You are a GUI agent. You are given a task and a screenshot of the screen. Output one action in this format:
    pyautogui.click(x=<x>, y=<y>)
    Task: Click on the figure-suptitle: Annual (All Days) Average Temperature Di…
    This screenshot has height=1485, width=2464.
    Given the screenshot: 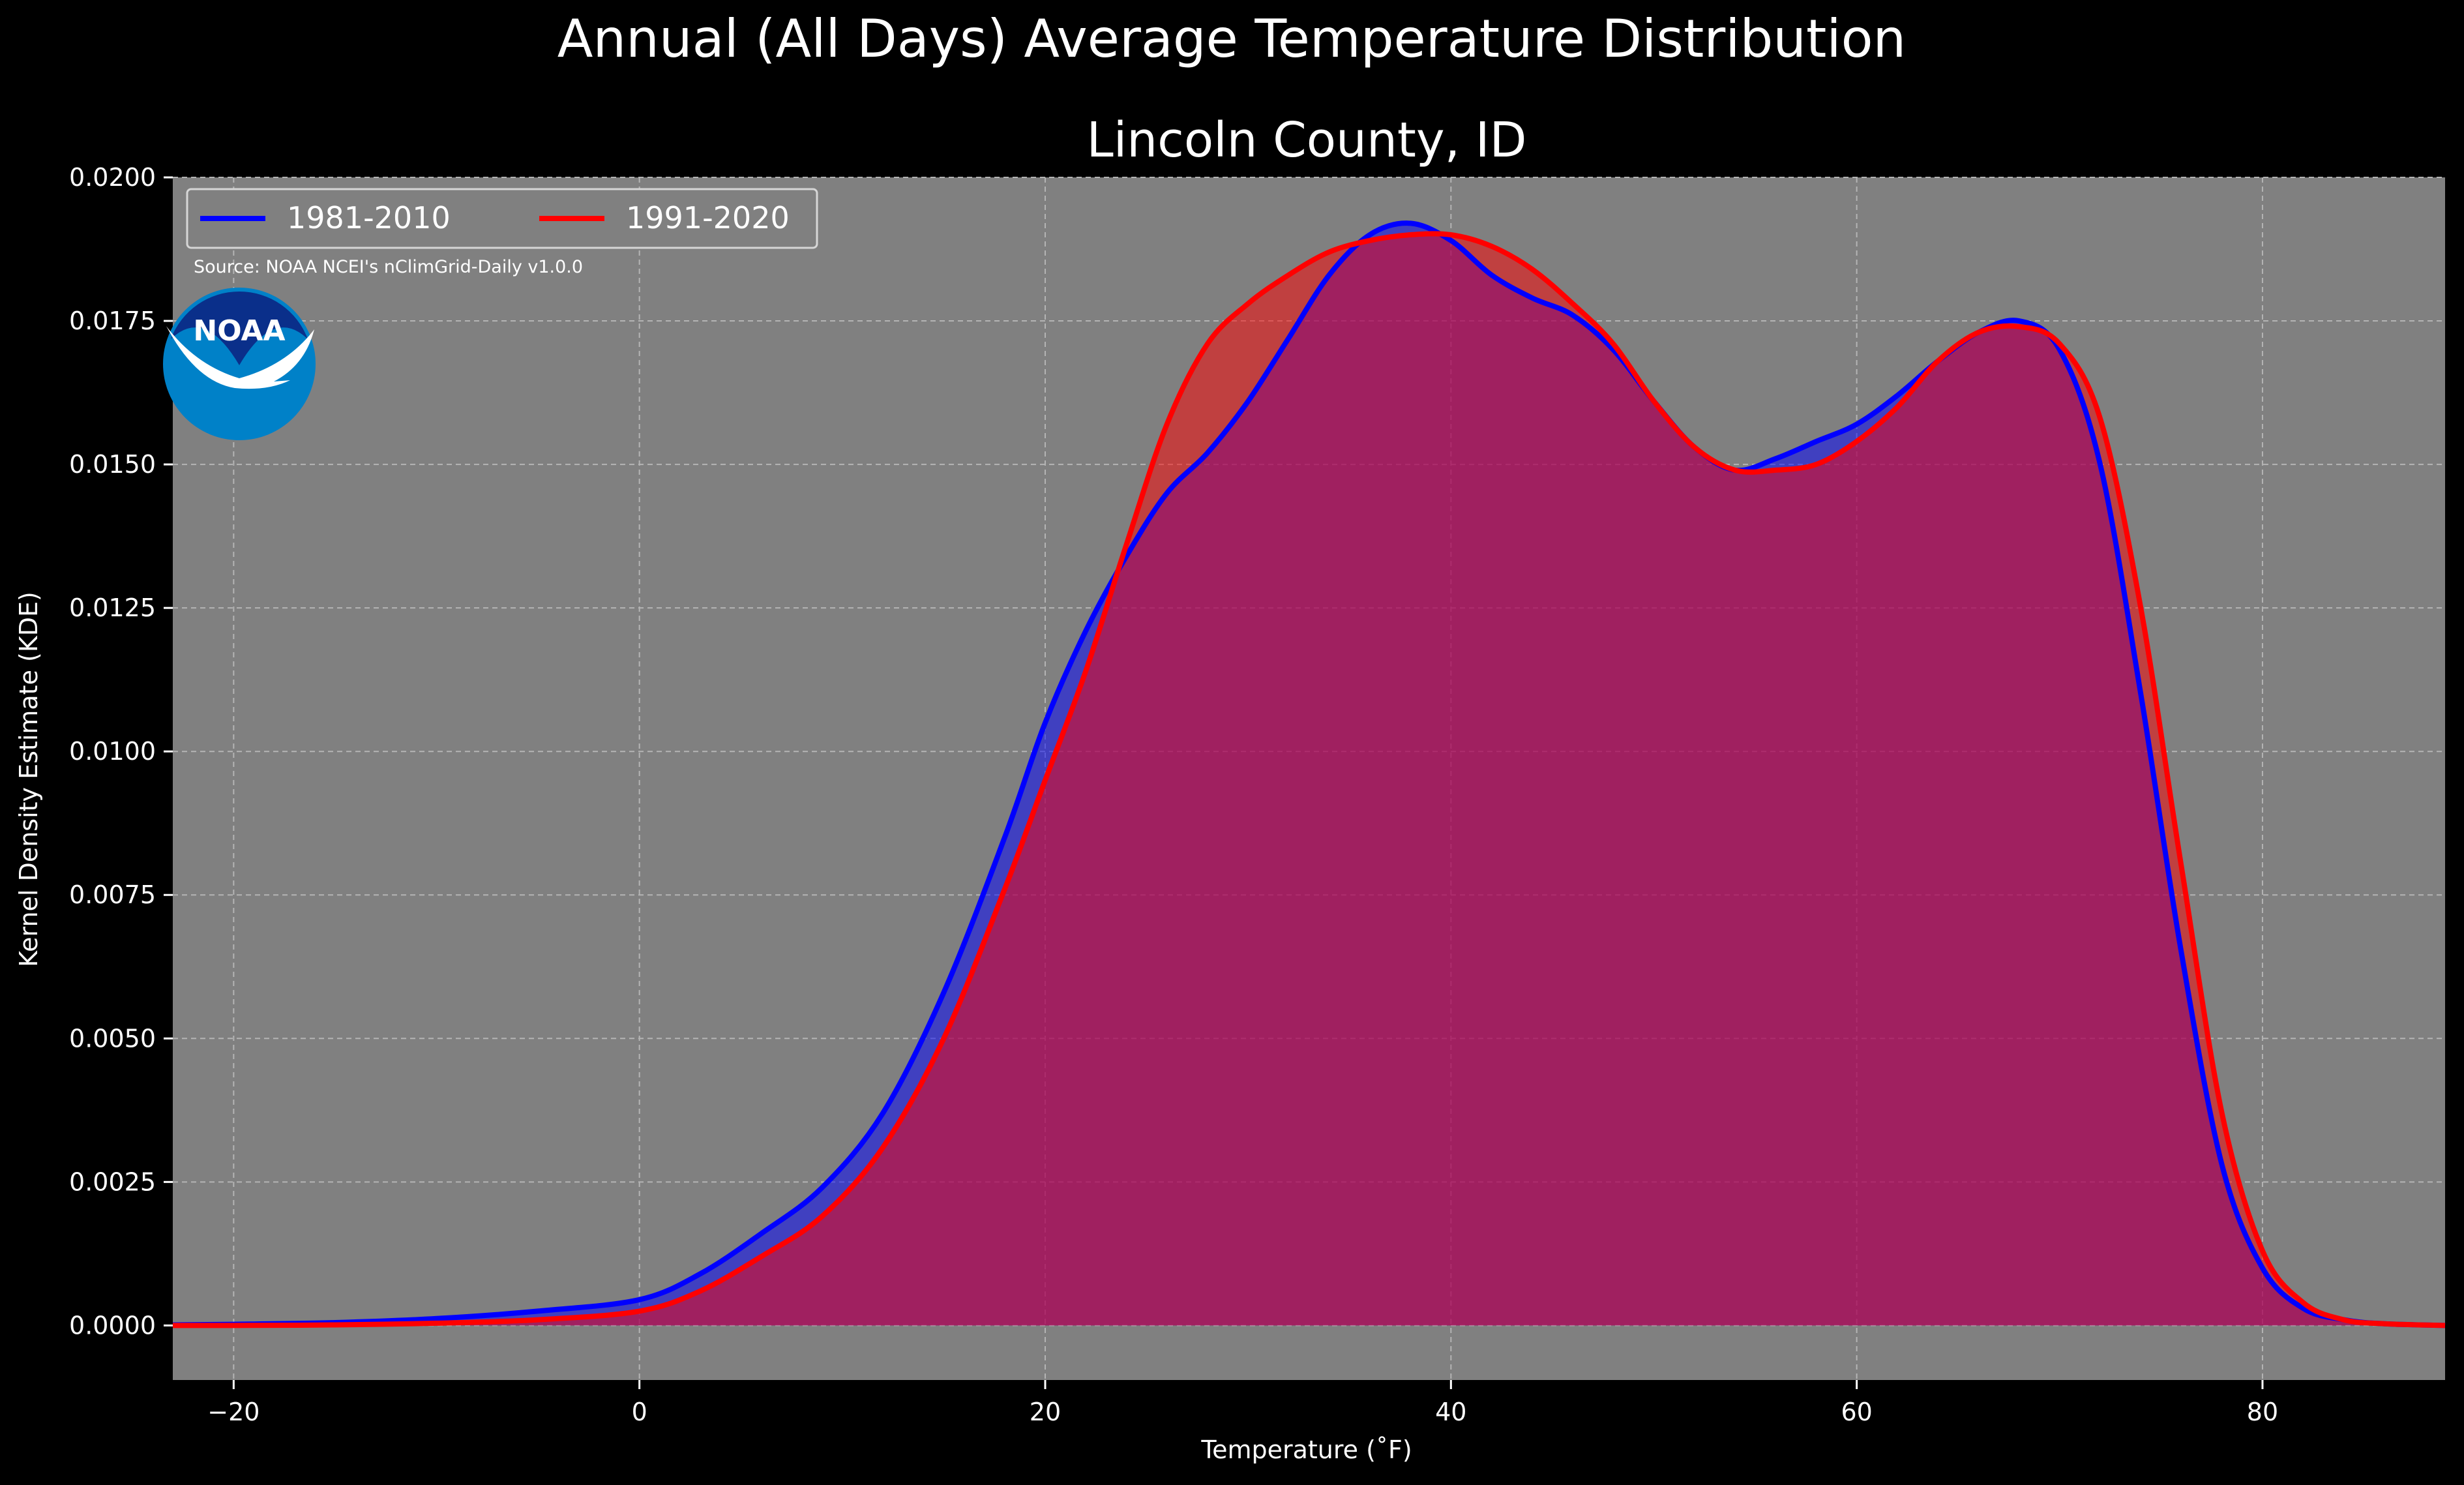 What is the action you would take?
    pyautogui.click(x=1231, y=39)
    